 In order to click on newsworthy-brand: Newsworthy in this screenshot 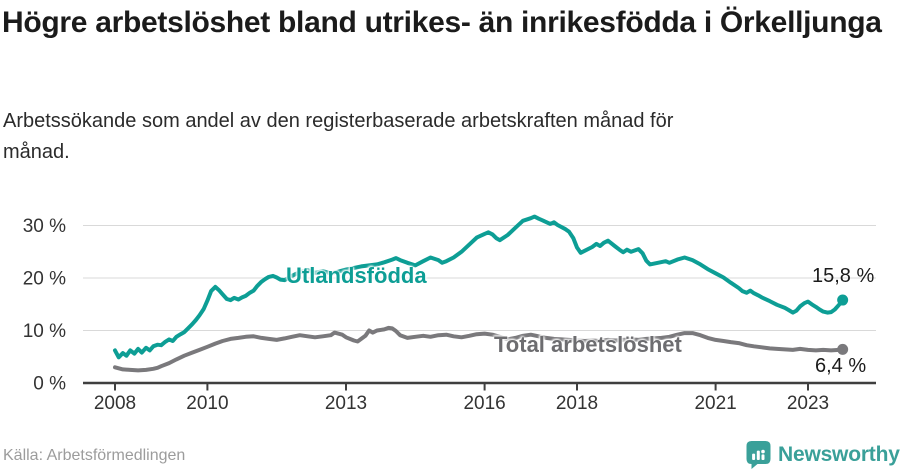, I will do `click(823, 455)`.